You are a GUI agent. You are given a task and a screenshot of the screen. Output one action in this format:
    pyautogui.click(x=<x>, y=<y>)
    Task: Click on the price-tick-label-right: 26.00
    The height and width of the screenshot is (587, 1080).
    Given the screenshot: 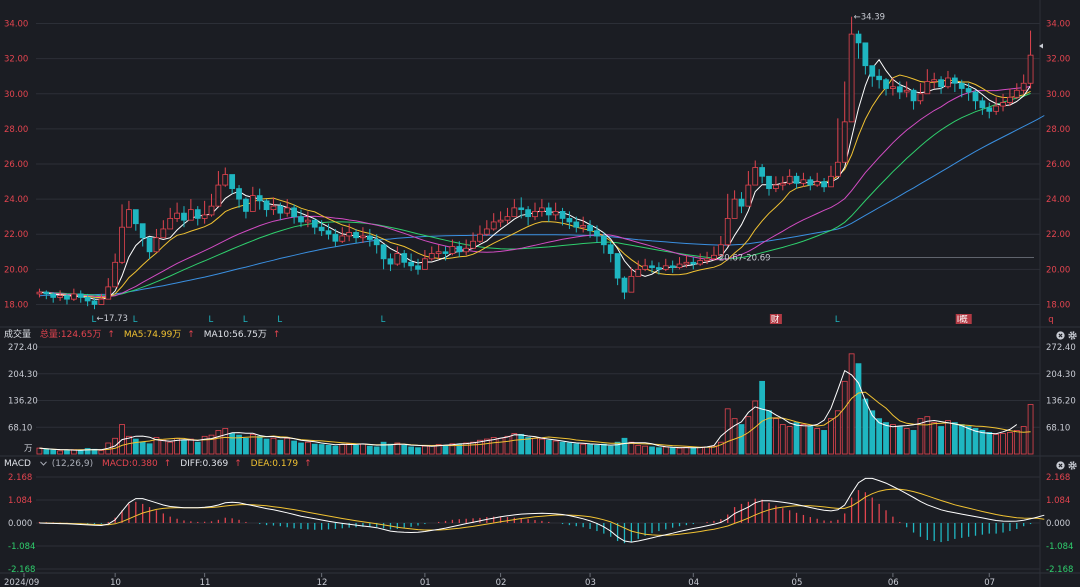 What is the action you would take?
    pyautogui.click(x=1058, y=165)
    